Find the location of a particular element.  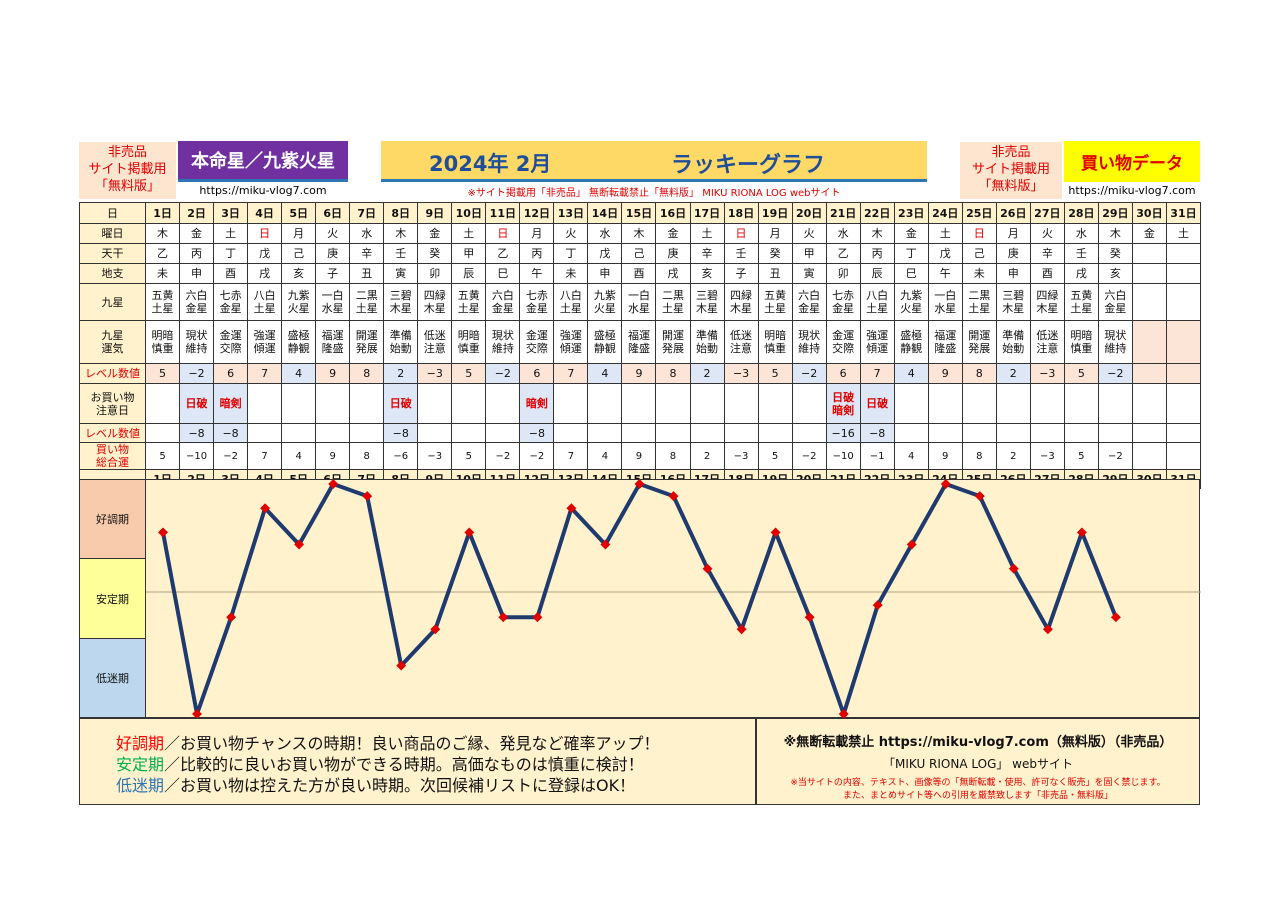

kyusei-text: 三碧 is located at coordinates (400, 295).